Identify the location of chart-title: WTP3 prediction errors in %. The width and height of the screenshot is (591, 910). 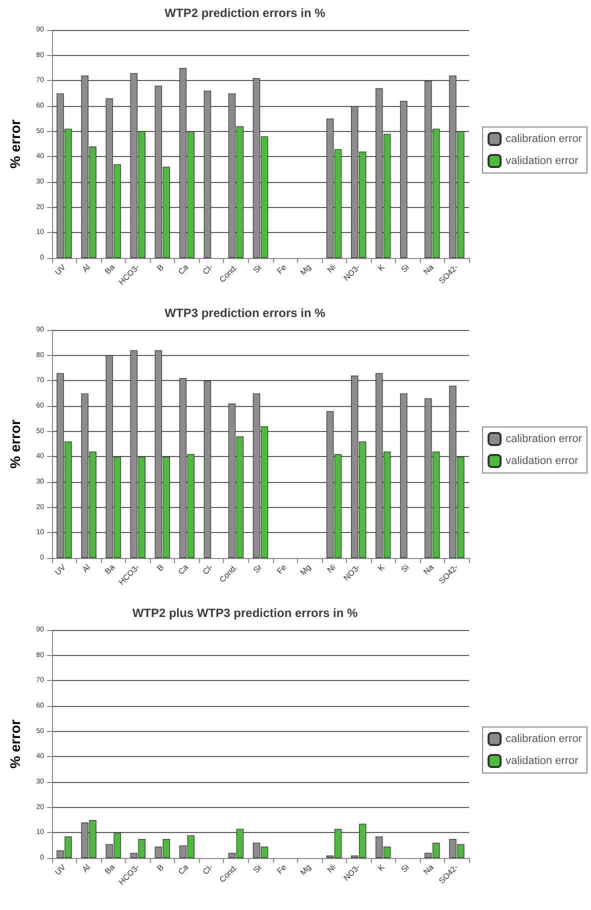
(245, 313).